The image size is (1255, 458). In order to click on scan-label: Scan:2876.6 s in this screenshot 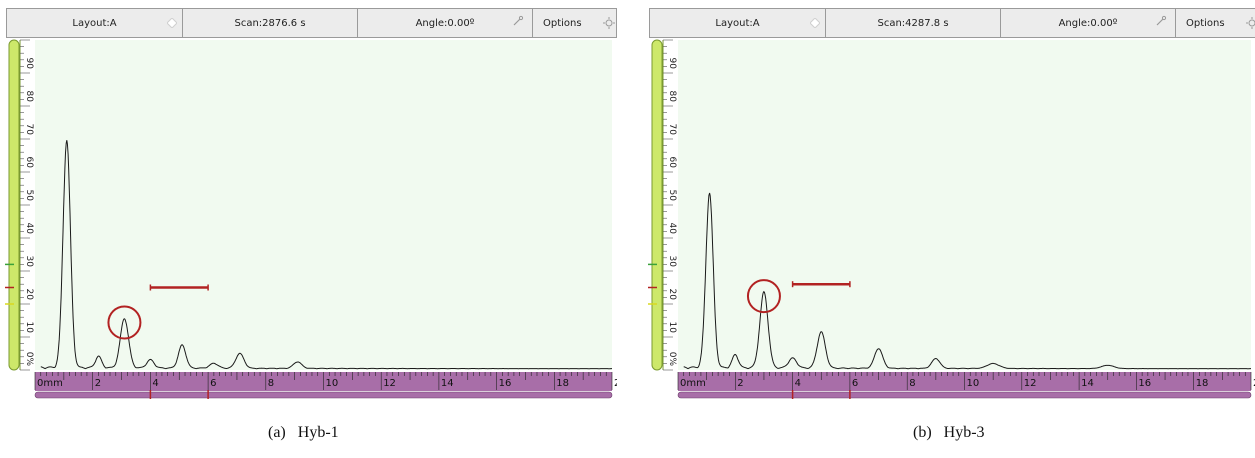, I will do `click(270, 23)`.